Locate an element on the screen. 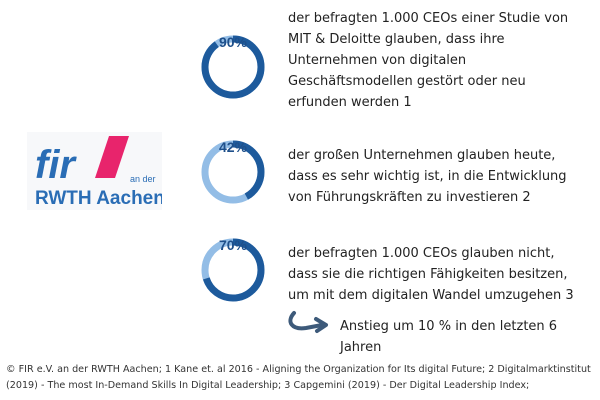  donut-chart-90: 90% is located at coordinates (233, 67).